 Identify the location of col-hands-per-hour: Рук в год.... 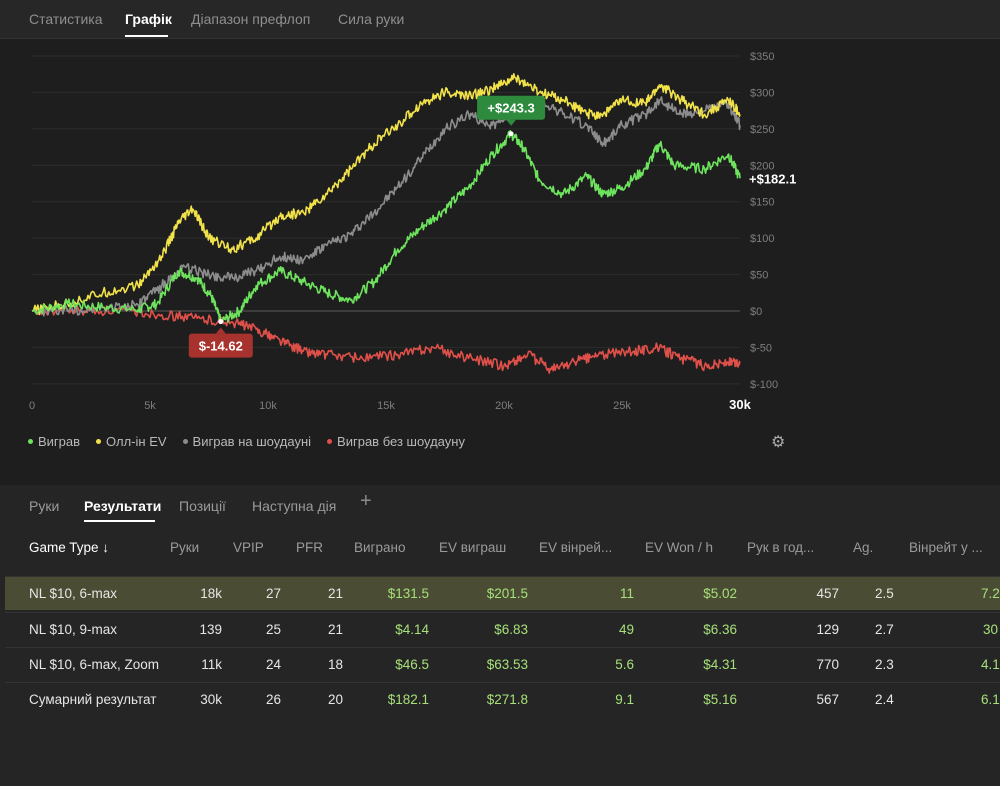
(781, 547).